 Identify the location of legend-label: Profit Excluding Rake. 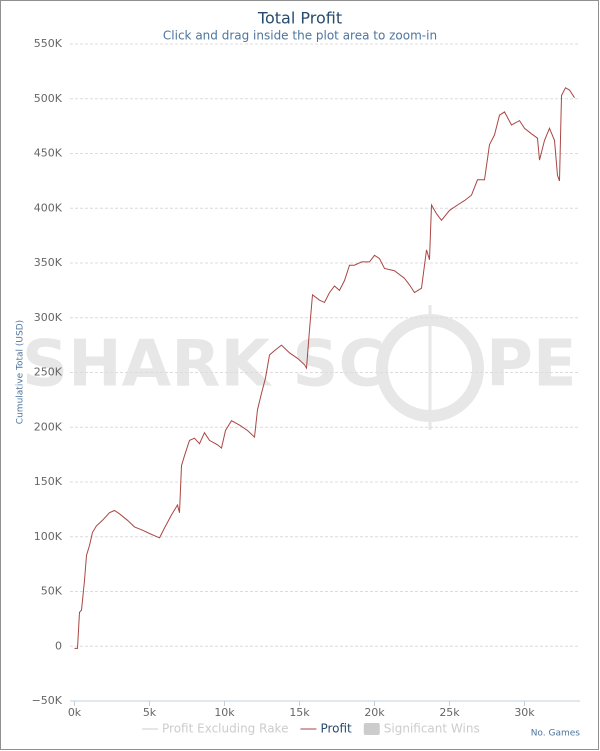
(225, 729).